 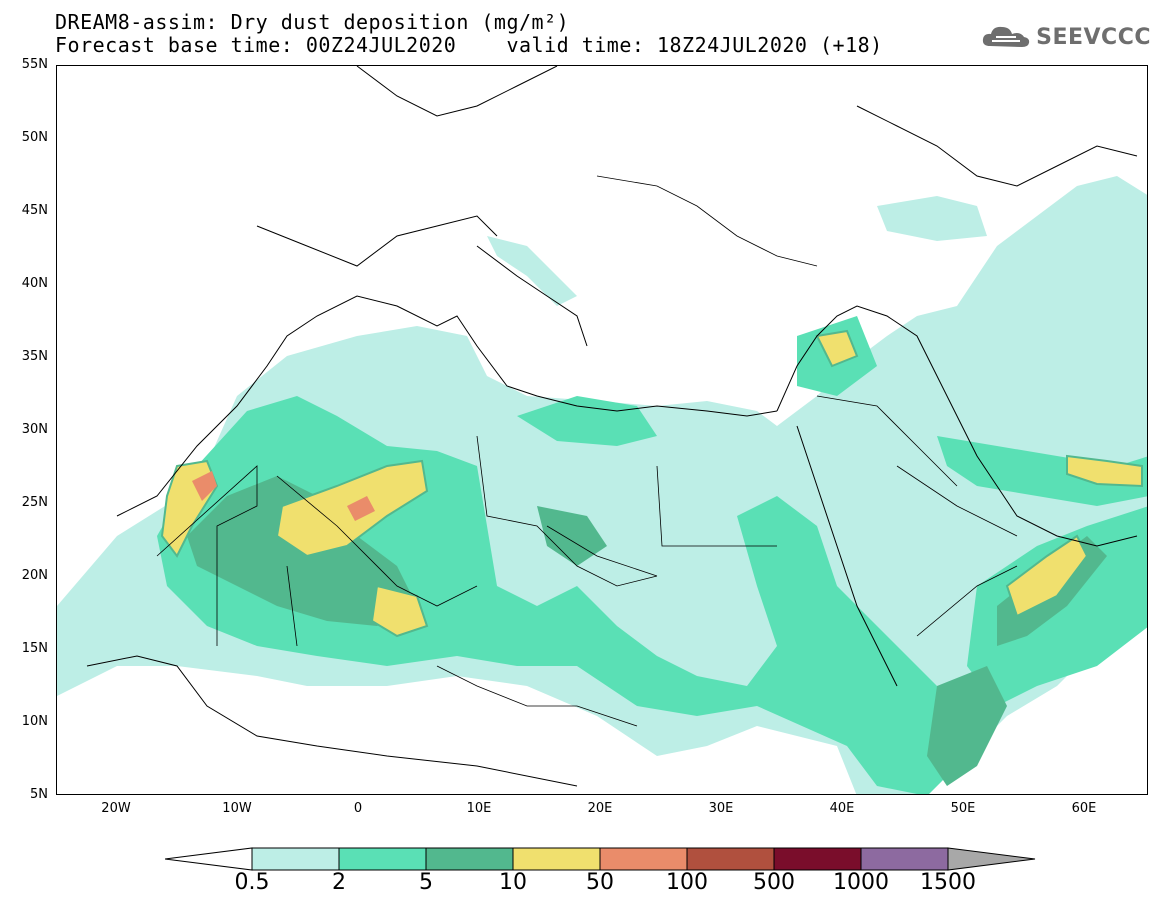 What do you see at coordinates (34, 575) in the screenshot?
I see `lat-label: 20N` at bounding box center [34, 575].